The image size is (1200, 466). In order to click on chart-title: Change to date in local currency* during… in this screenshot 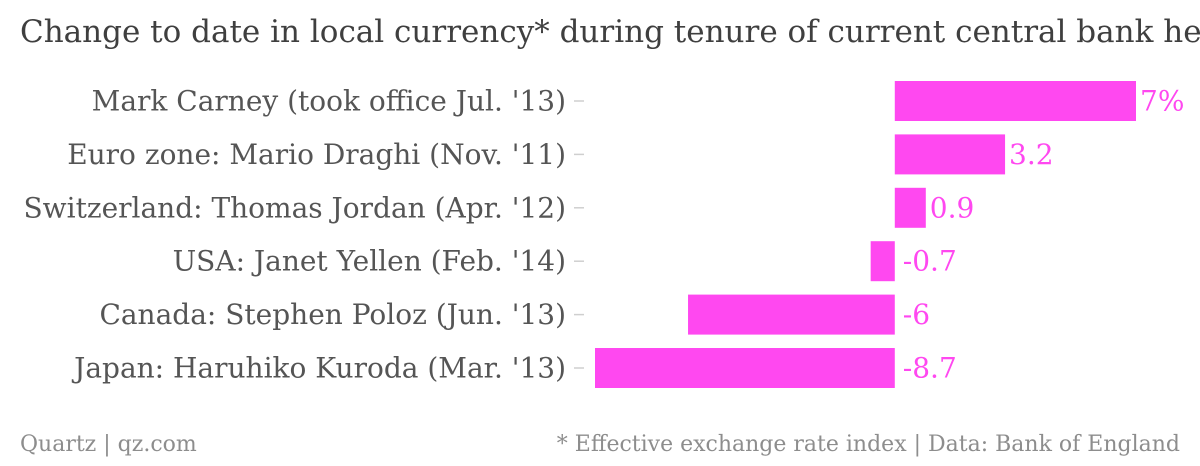, I will do `click(610, 32)`.